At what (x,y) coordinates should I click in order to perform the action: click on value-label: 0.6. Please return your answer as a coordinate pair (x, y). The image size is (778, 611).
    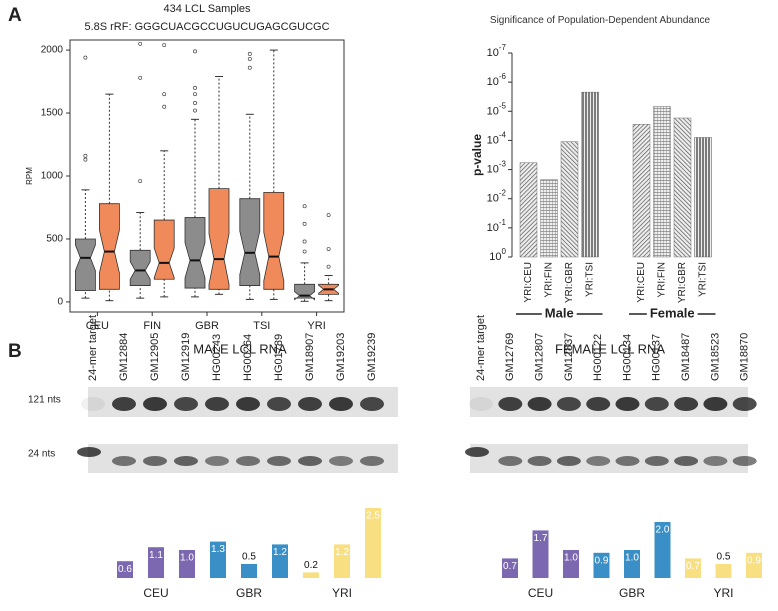
    Looking at the image, I should click on (125, 569).